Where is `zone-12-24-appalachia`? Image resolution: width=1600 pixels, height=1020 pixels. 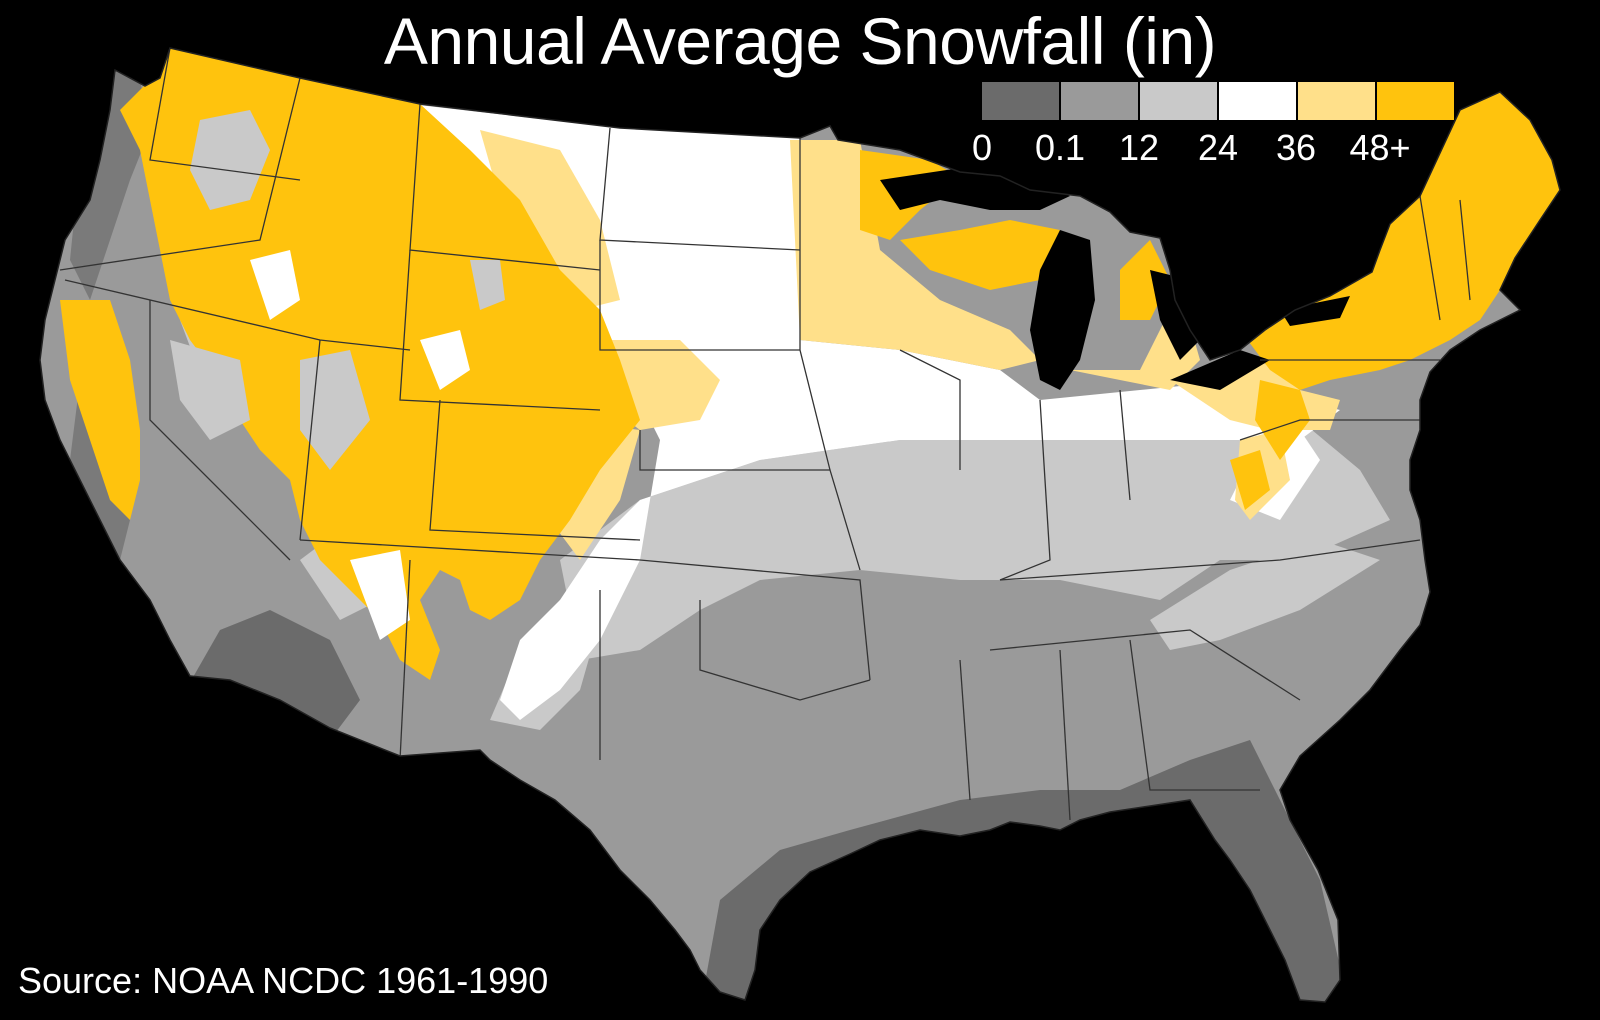
zone-12-24-appalachia is located at coordinates (1265, 595).